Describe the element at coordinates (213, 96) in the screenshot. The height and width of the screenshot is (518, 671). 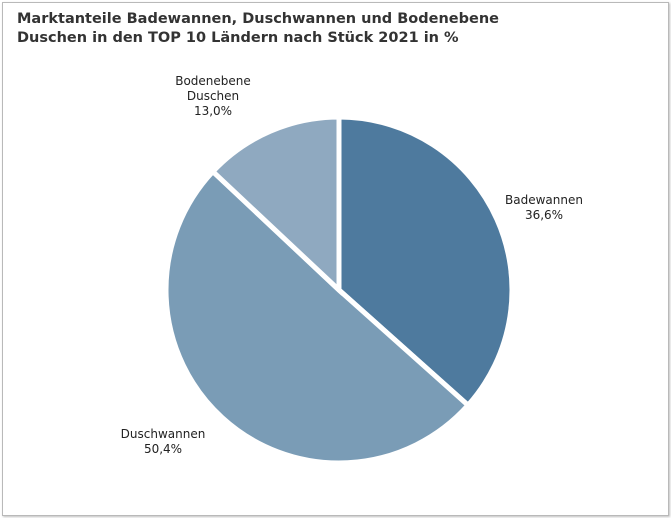
I see `slice-label-bodenebene-duschen: Bodenebene Duschen 13,0%` at that location.